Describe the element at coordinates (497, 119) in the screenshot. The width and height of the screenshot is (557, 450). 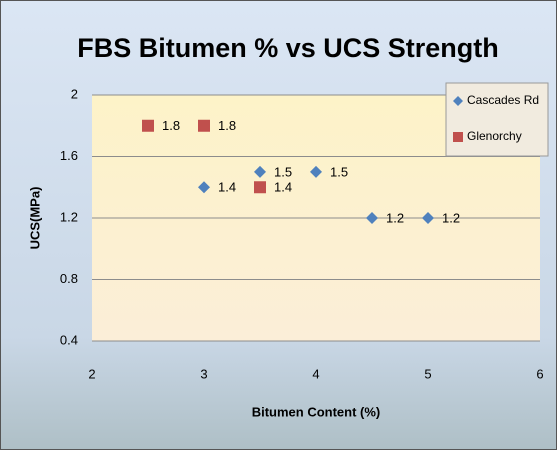
I see `legend-box` at that location.